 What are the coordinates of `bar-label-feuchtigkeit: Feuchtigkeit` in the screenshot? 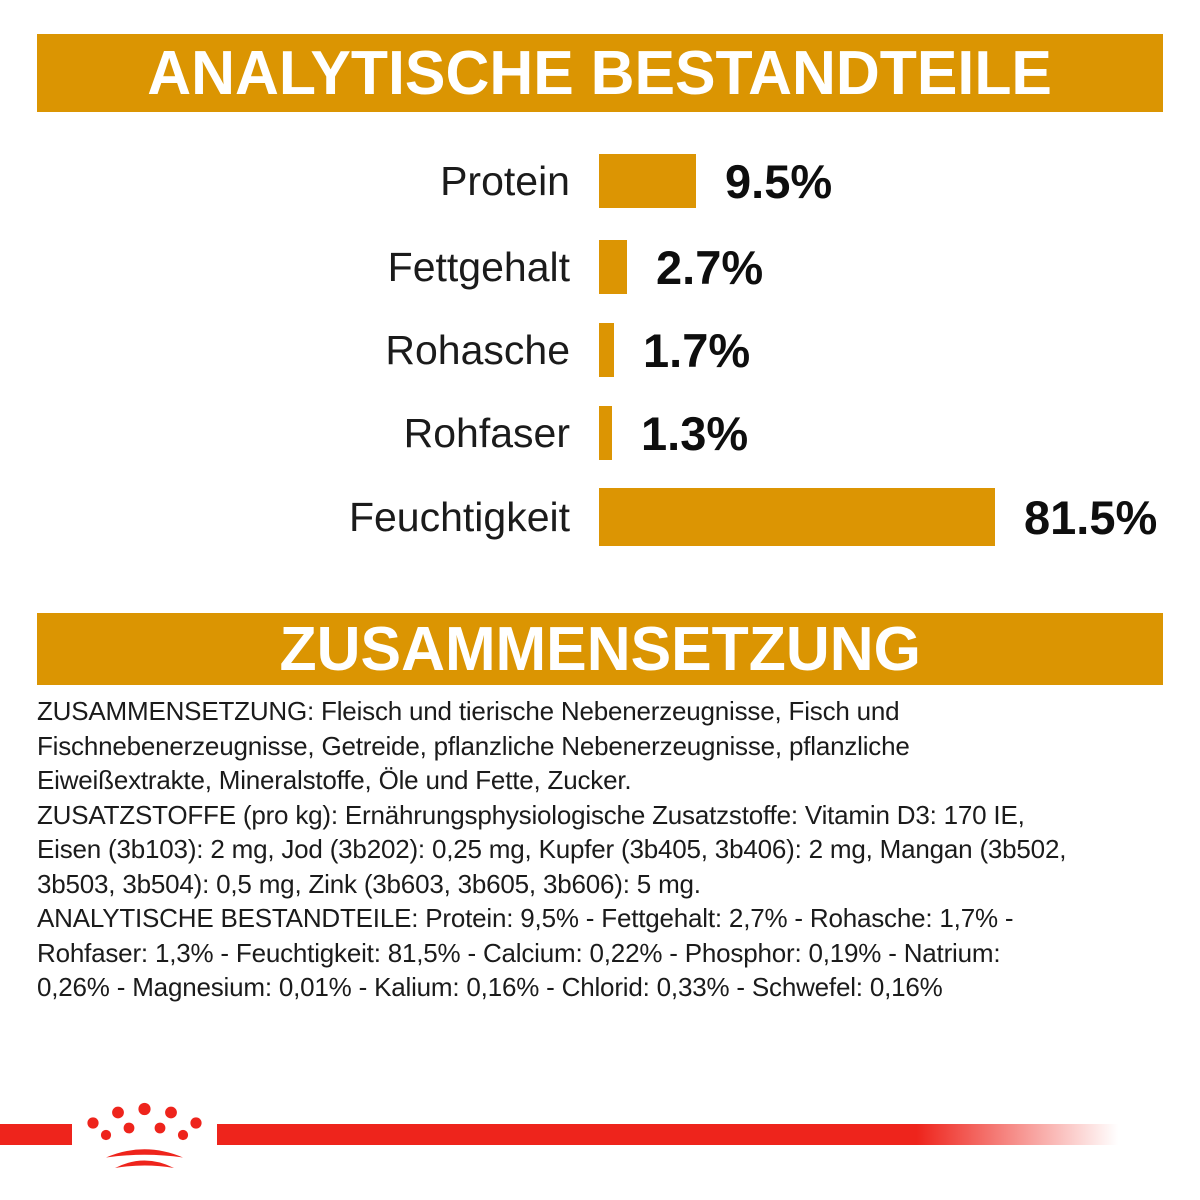 It's located at (459, 516).